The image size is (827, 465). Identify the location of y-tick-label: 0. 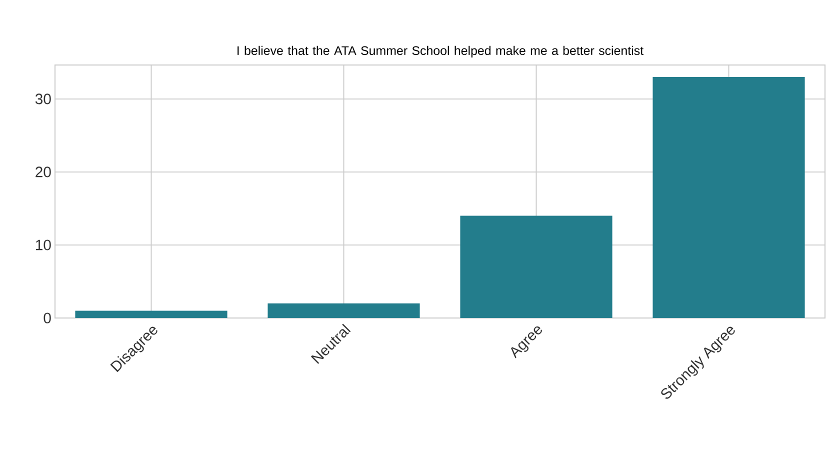
(47, 318).